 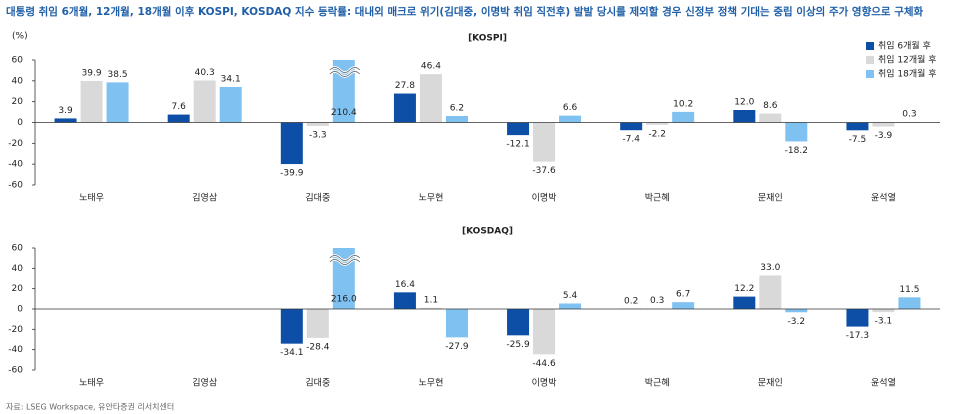 What do you see at coordinates (344, 300) in the screenshot?
I see `value-label: 216.0` at bounding box center [344, 300].